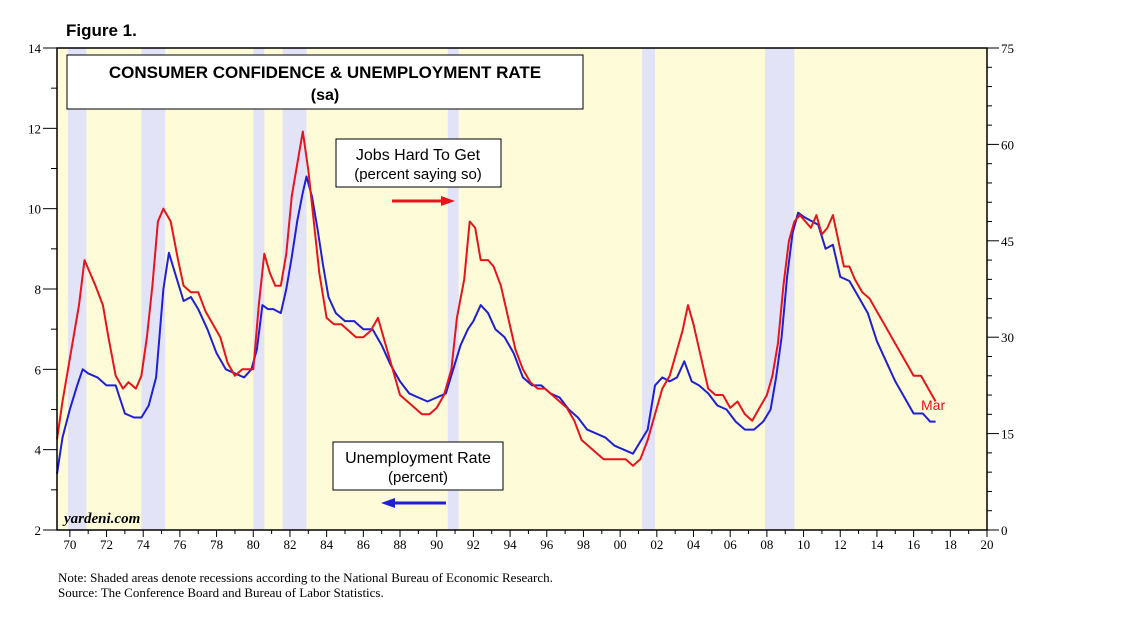 The image size is (1138, 628). What do you see at coordinates (1007, 337) in the screenshot?
I see `right-tick-label: 30` at bounding box center [1007, 337].